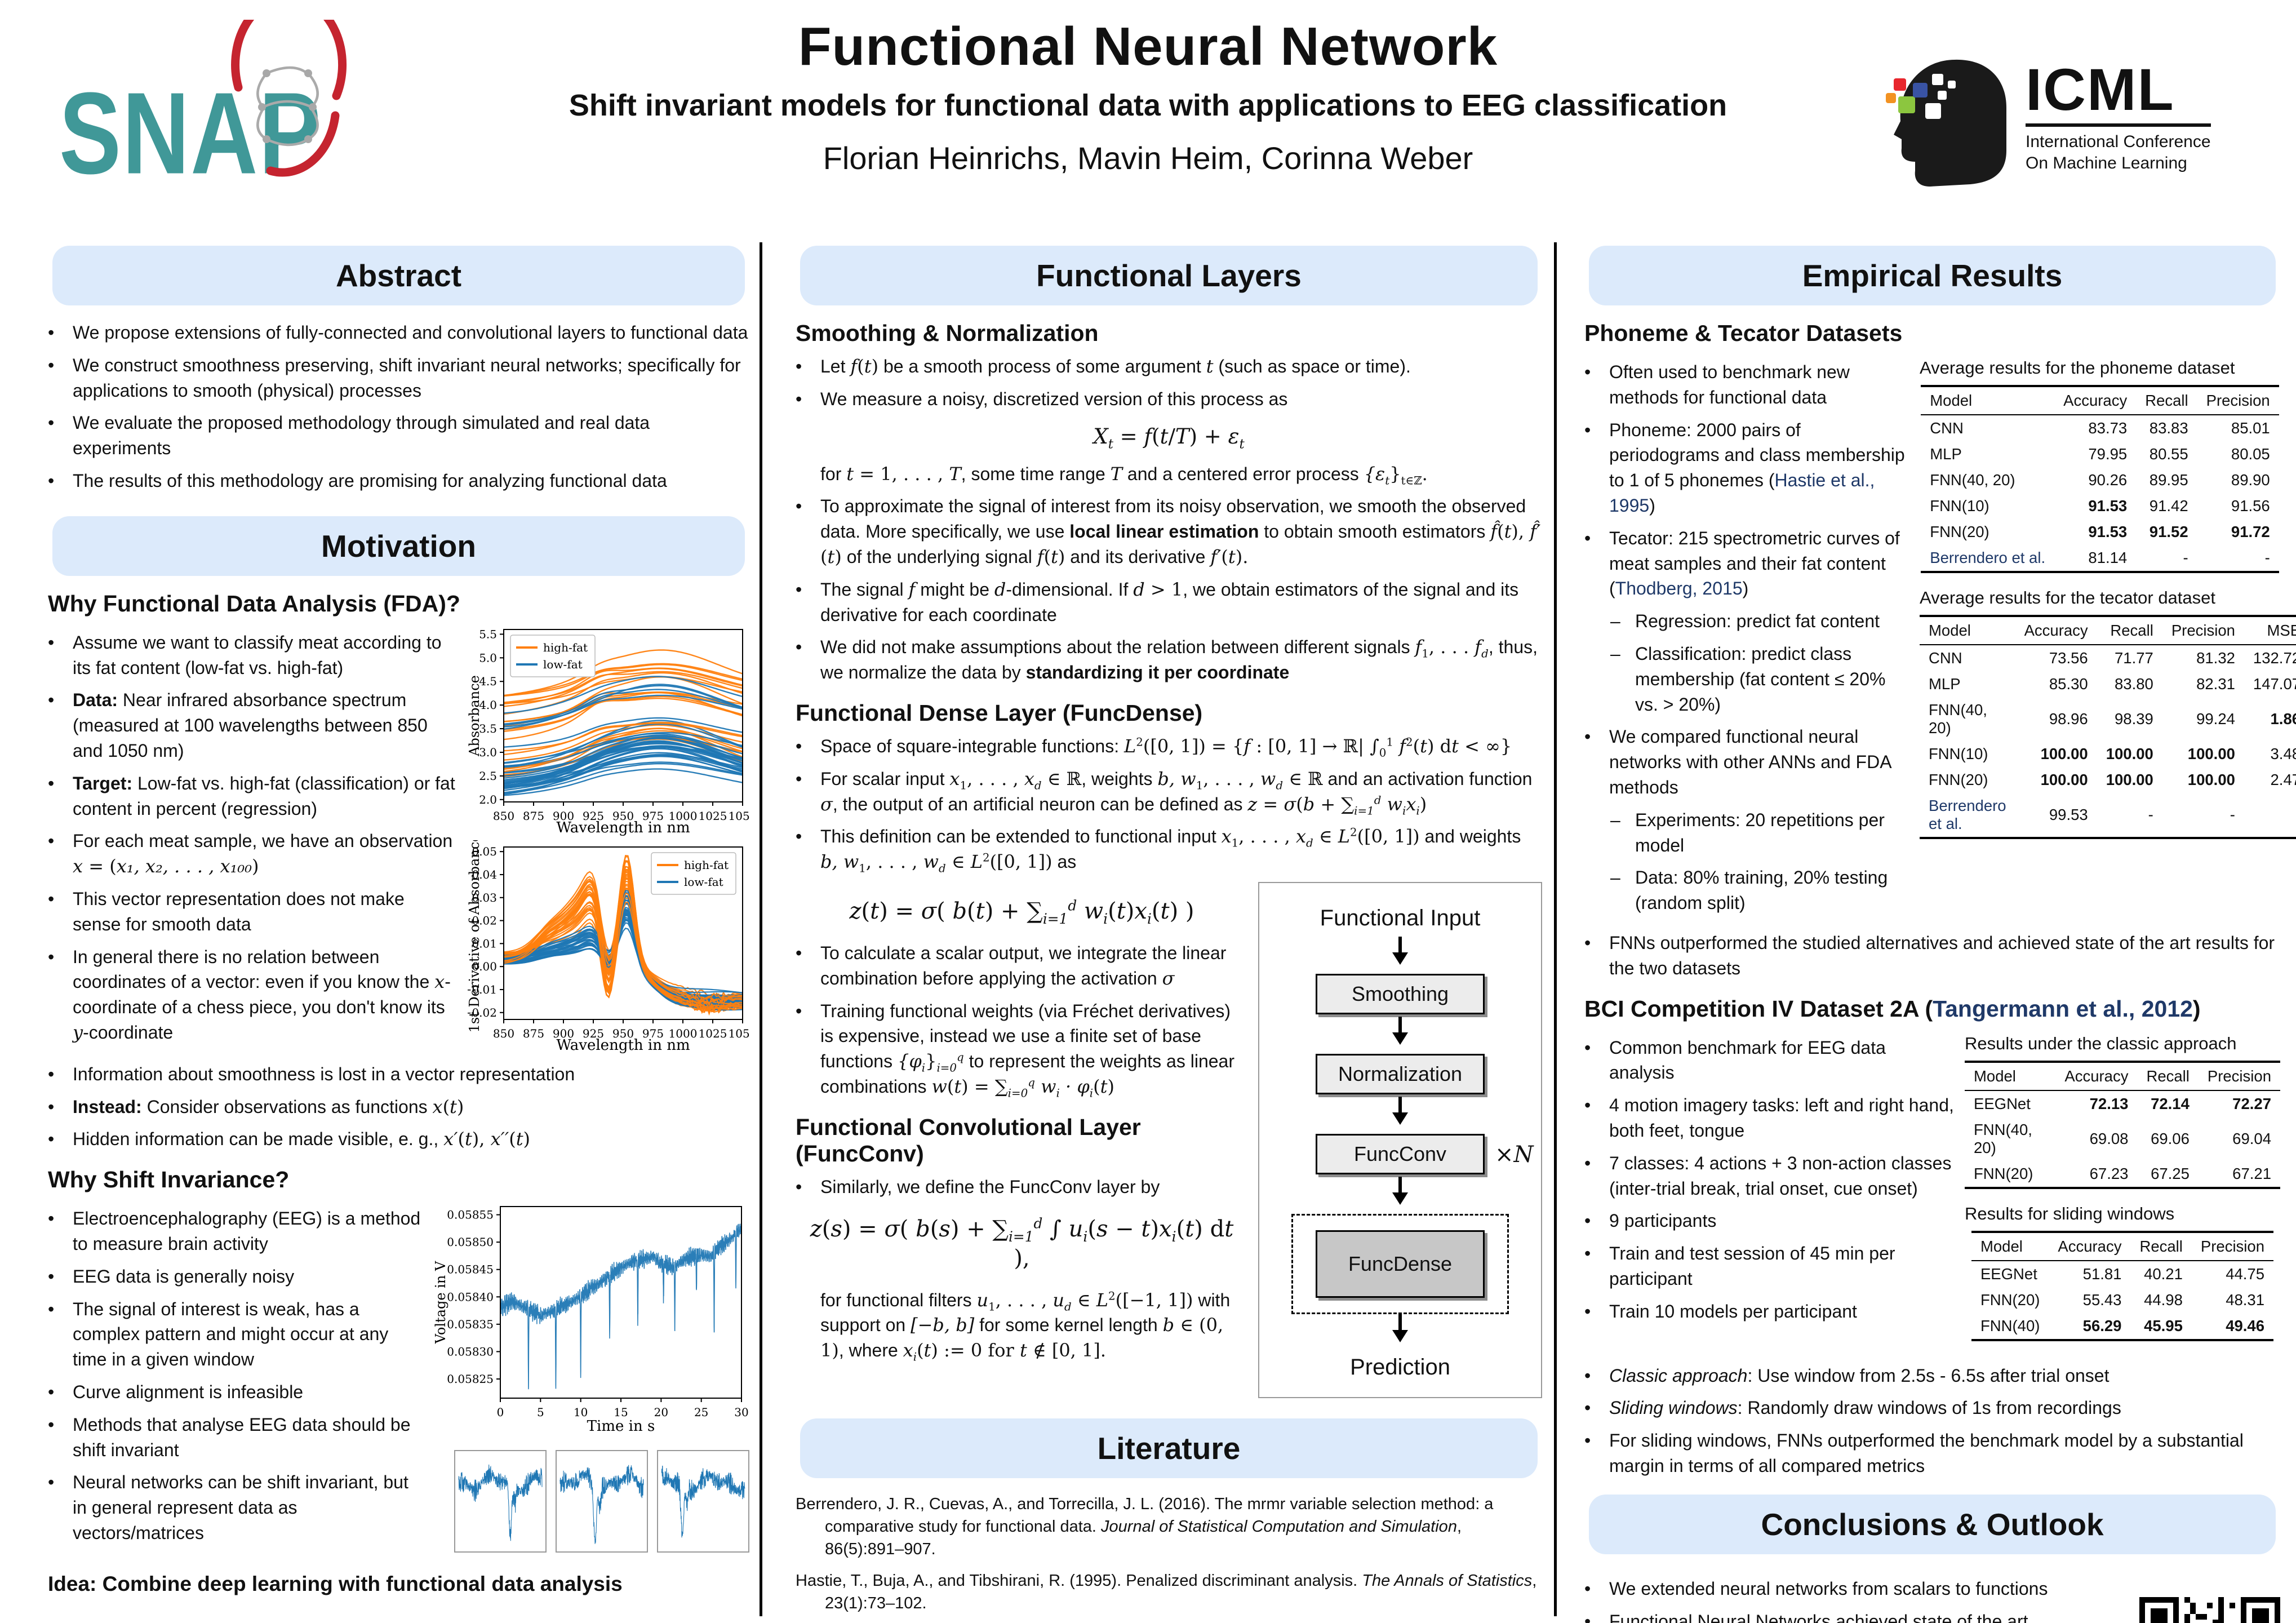 Image resolution: width=2296 pixels, height=1623 pixels. What do you see at coordinates (2215, 658) in the screenshot?
I see `table-cell: 81.32` at bounding box center [2215, 658].